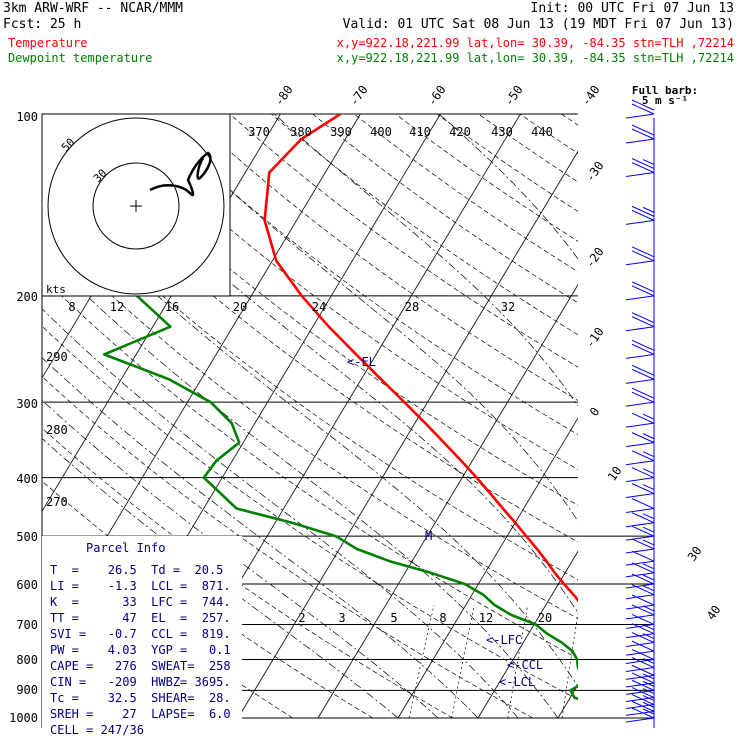 Image resolution: width=740 pixels, height=740 pixels. Describe the element at coordinates (437, 96) in the screenshot. I see `skew-temp-label: -60` at that location.